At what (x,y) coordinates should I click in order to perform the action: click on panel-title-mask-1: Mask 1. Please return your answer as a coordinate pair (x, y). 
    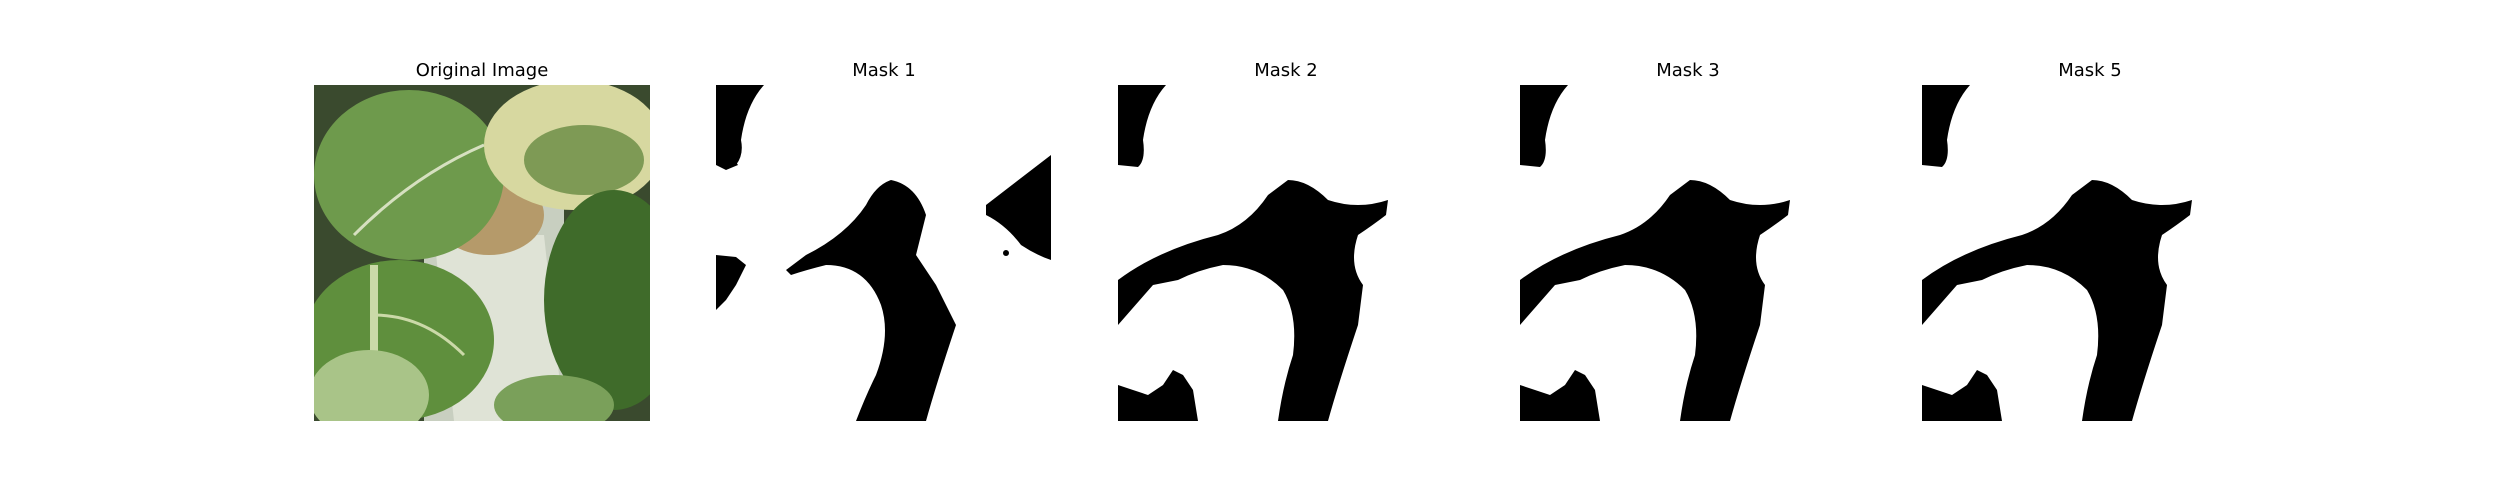
    Looking at the image, I should click on (884, 70).